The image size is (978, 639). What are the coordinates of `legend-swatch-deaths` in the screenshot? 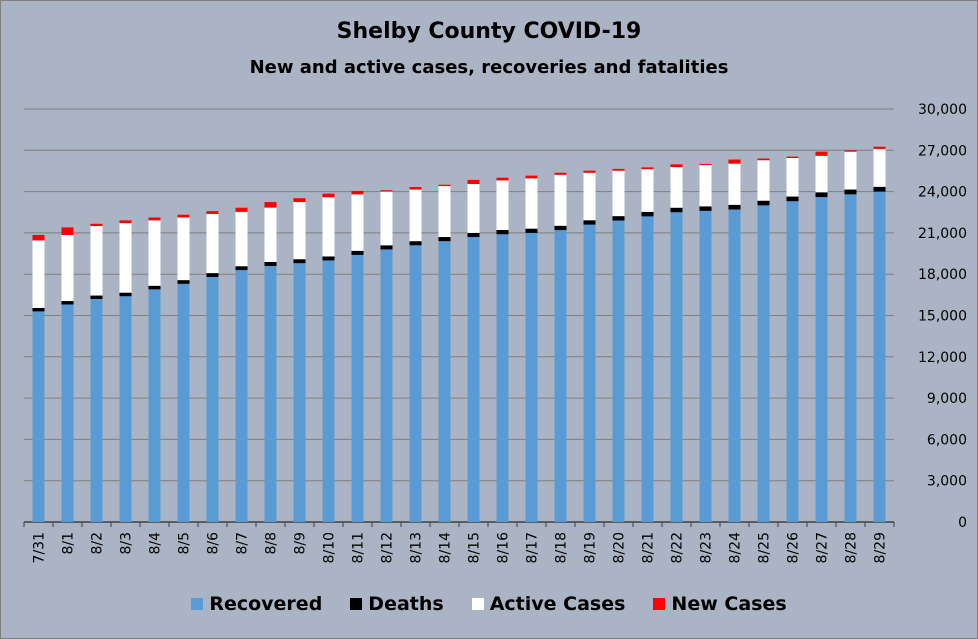 It's located at (356, 604).